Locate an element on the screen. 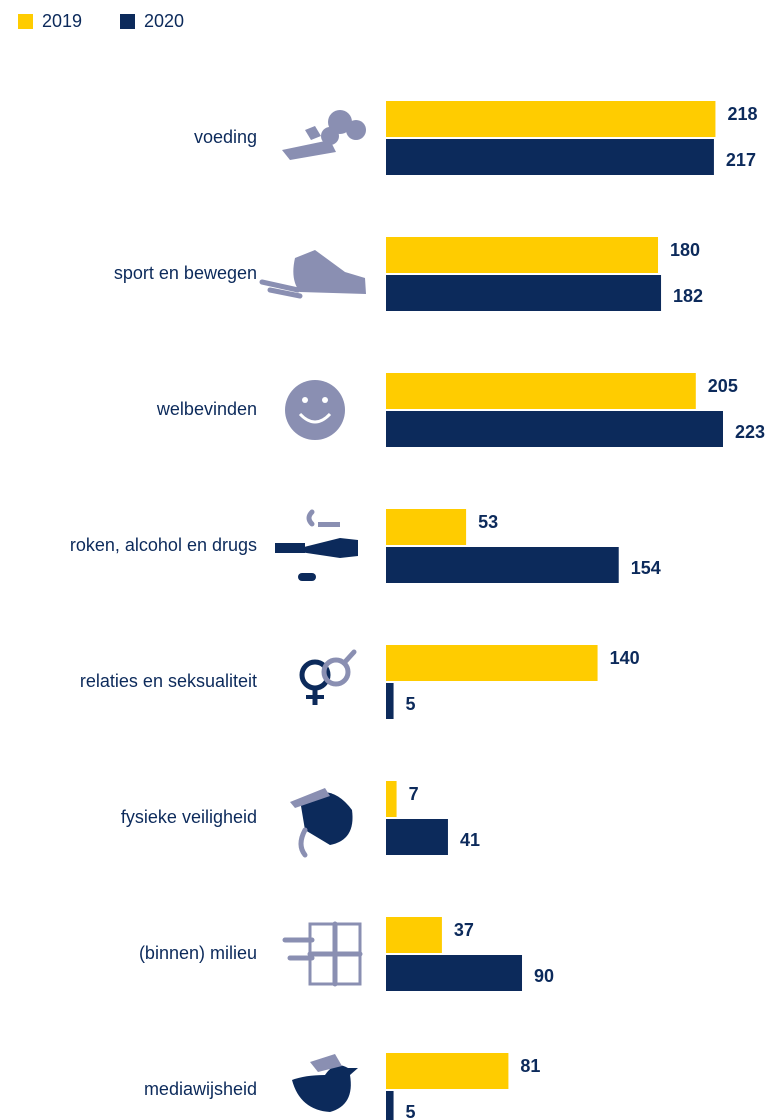 This screenshot has height=1120, width=781. category-label: mediawijsheid is located at coordinates (200, 1089).